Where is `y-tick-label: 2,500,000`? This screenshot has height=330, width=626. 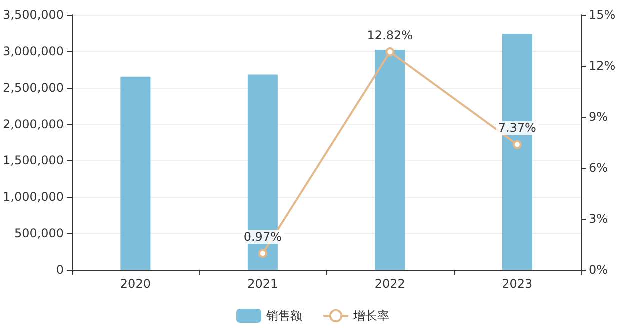
y-tick-label: 2,500,000 is located at coordinates (33, 87).